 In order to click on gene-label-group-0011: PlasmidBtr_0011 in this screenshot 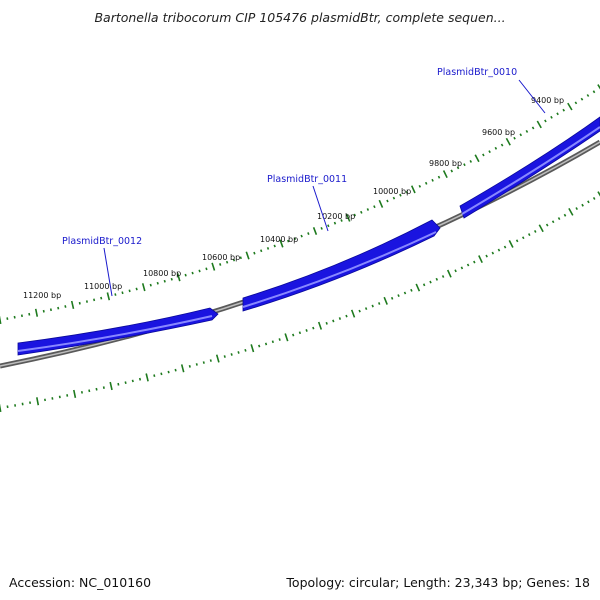, I will do `click(307, 203)`.